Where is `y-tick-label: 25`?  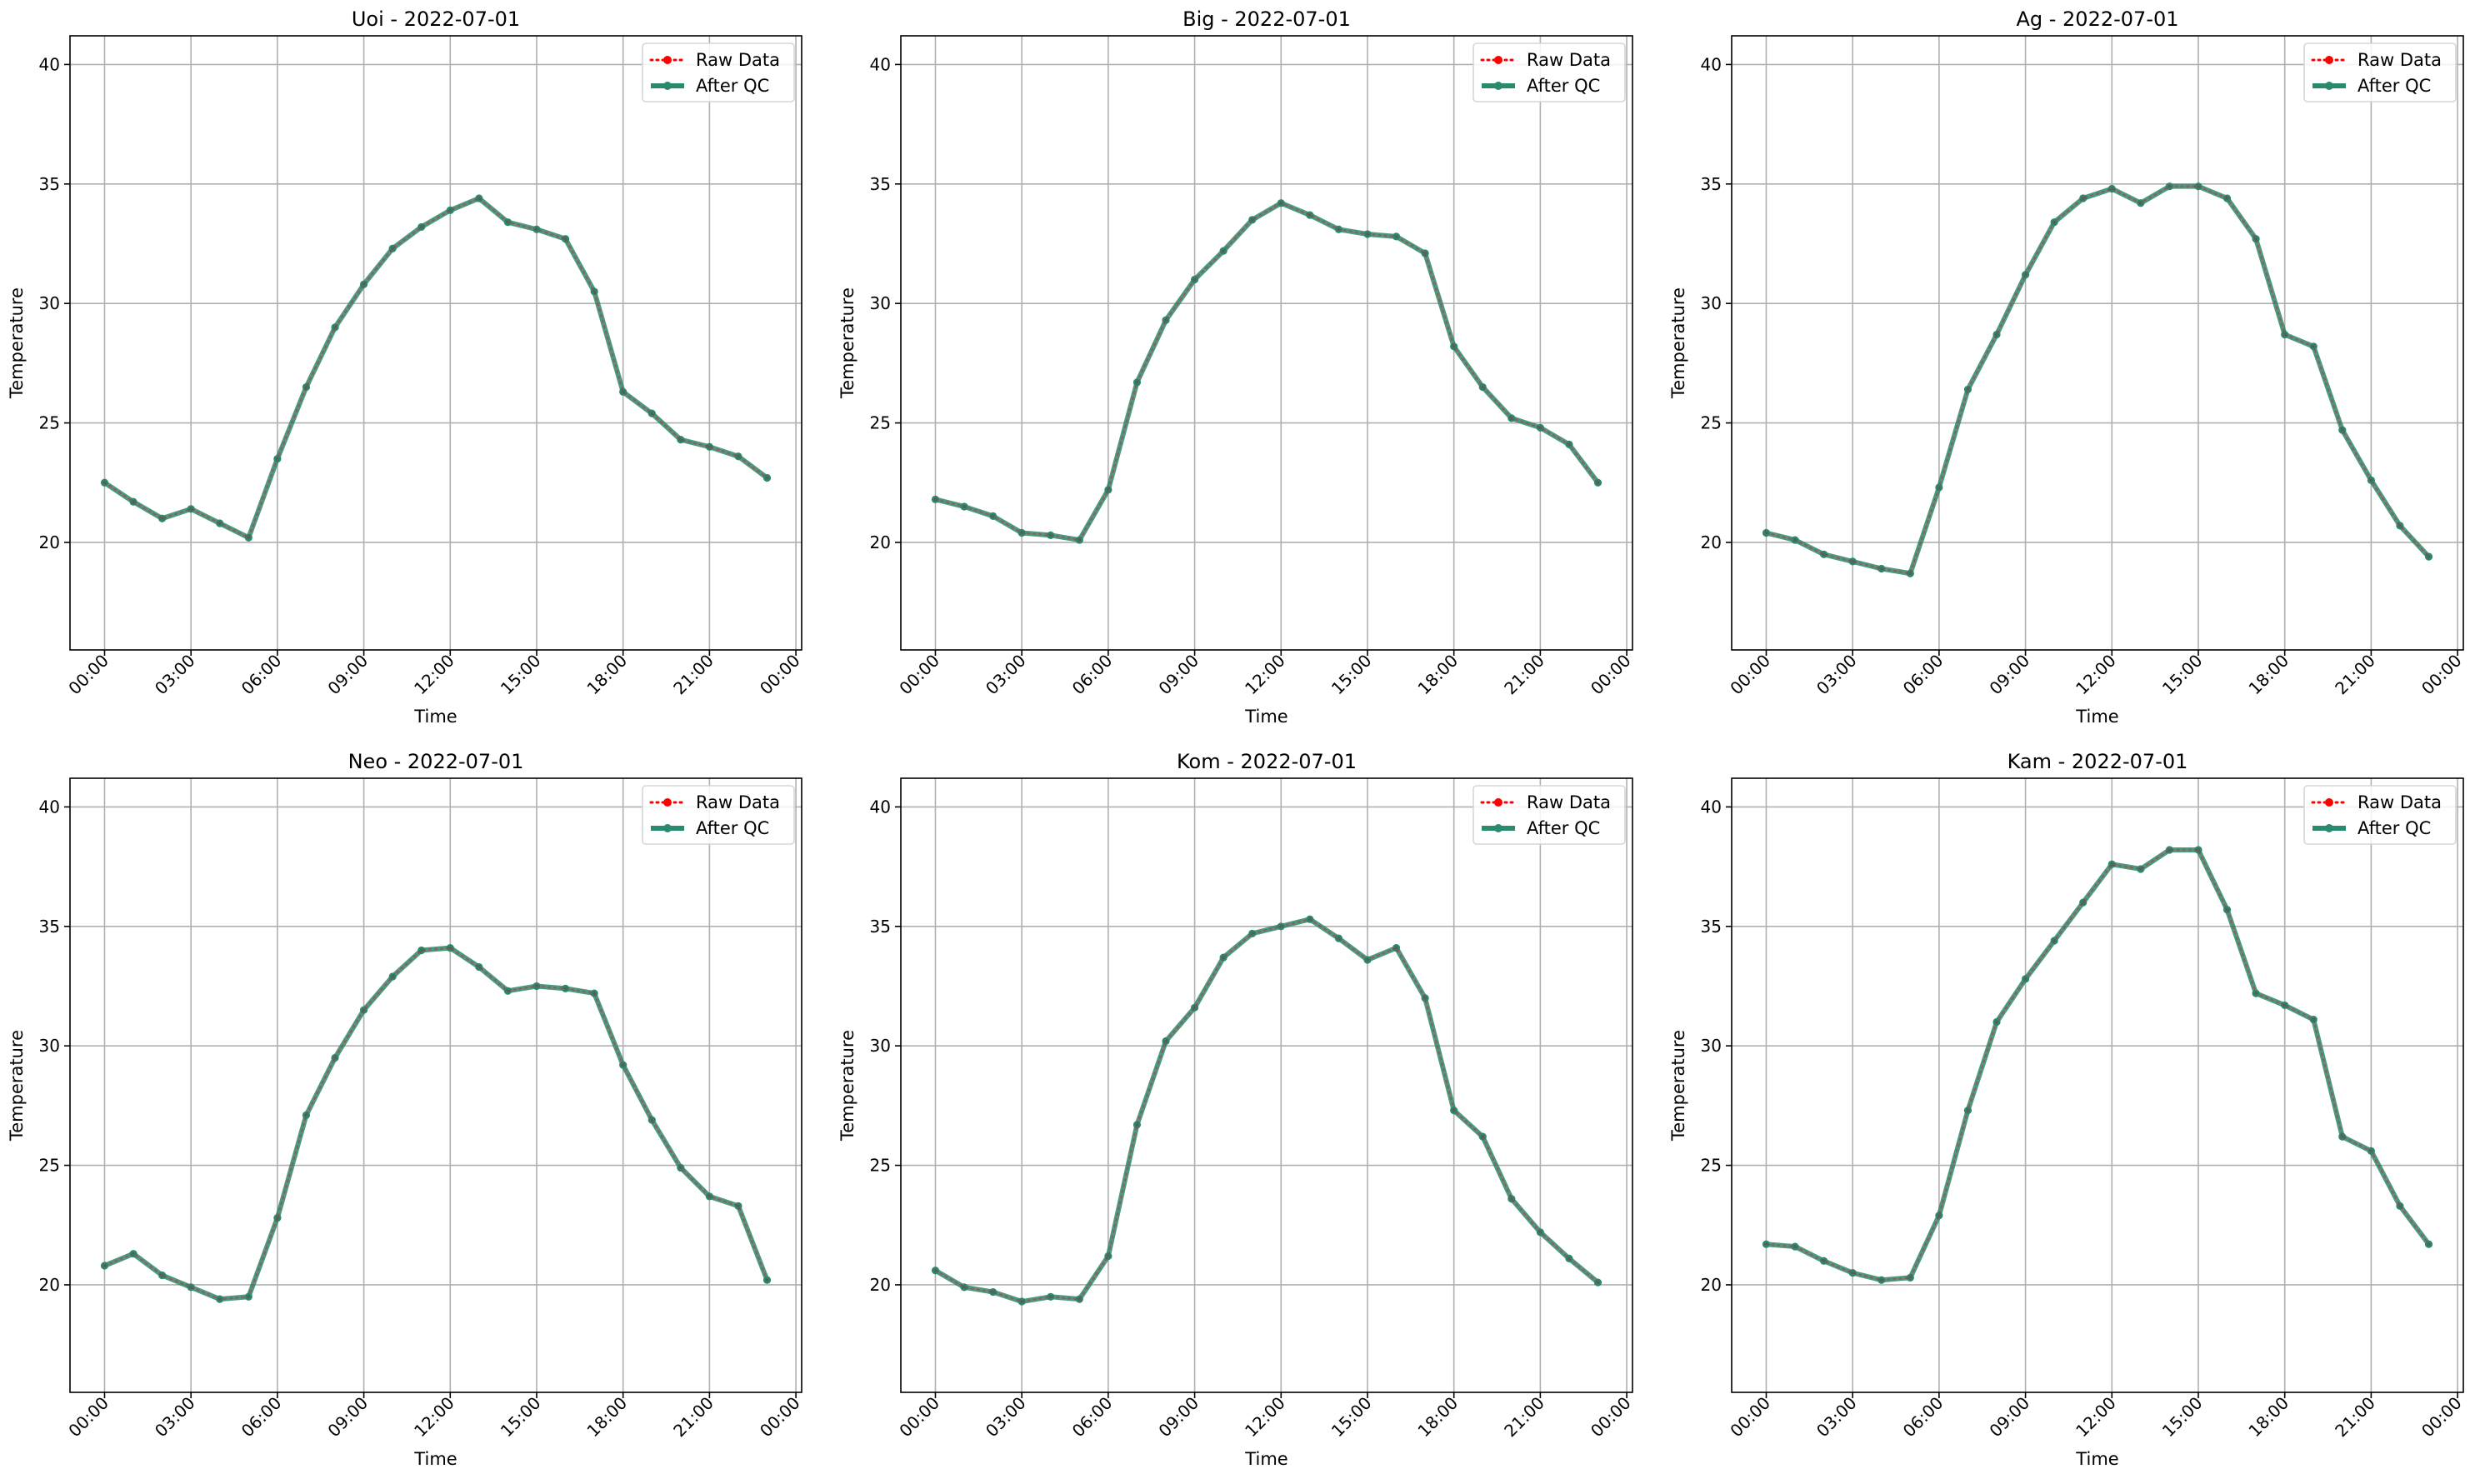
y-tick-label: 25 is located at coordinates (1711, 1166).